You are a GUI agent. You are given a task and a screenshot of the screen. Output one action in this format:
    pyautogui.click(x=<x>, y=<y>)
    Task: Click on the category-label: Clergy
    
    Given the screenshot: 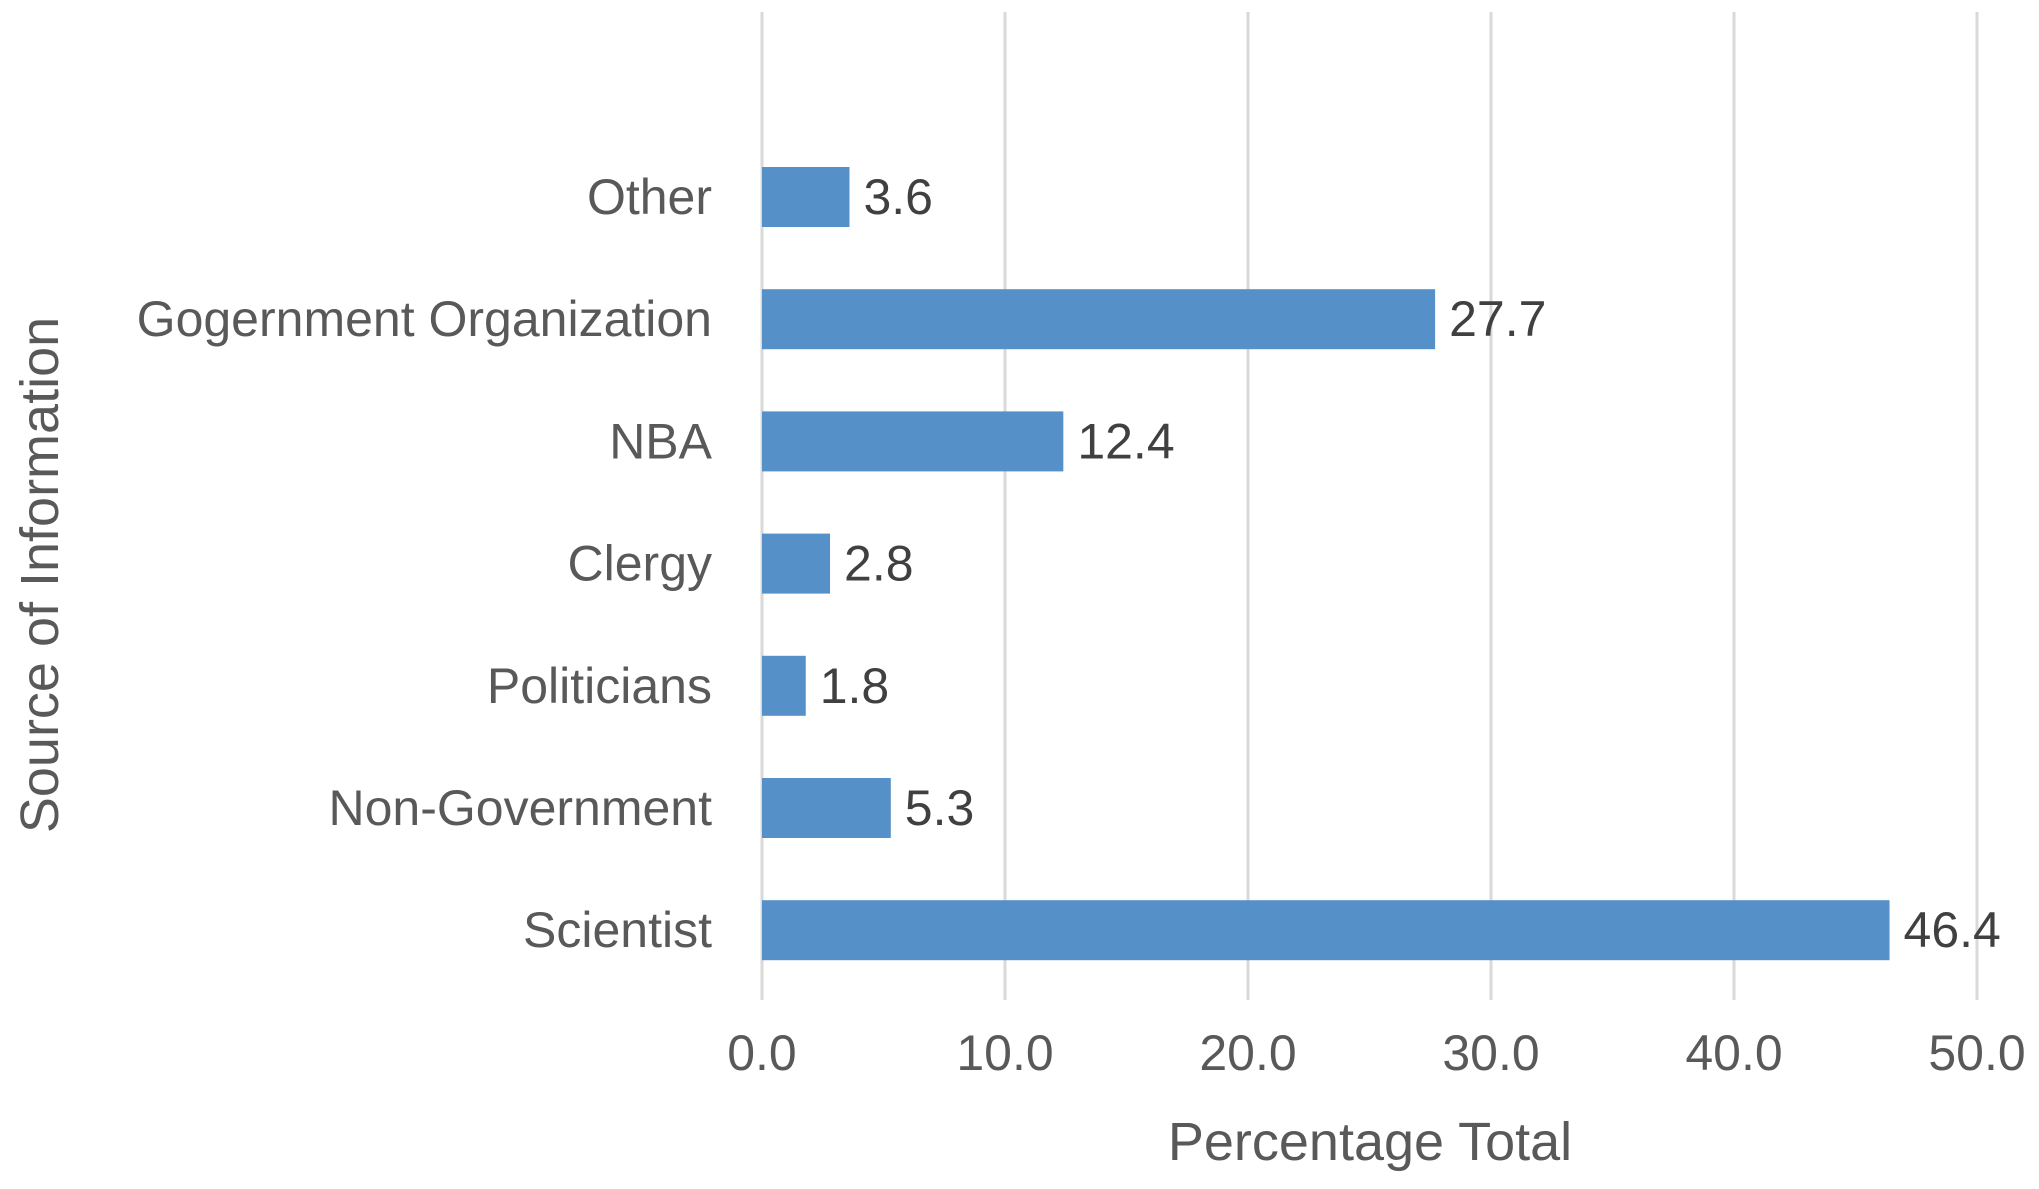 What is the action you would take?
    pyautogui.click(x=640, y=564)
    